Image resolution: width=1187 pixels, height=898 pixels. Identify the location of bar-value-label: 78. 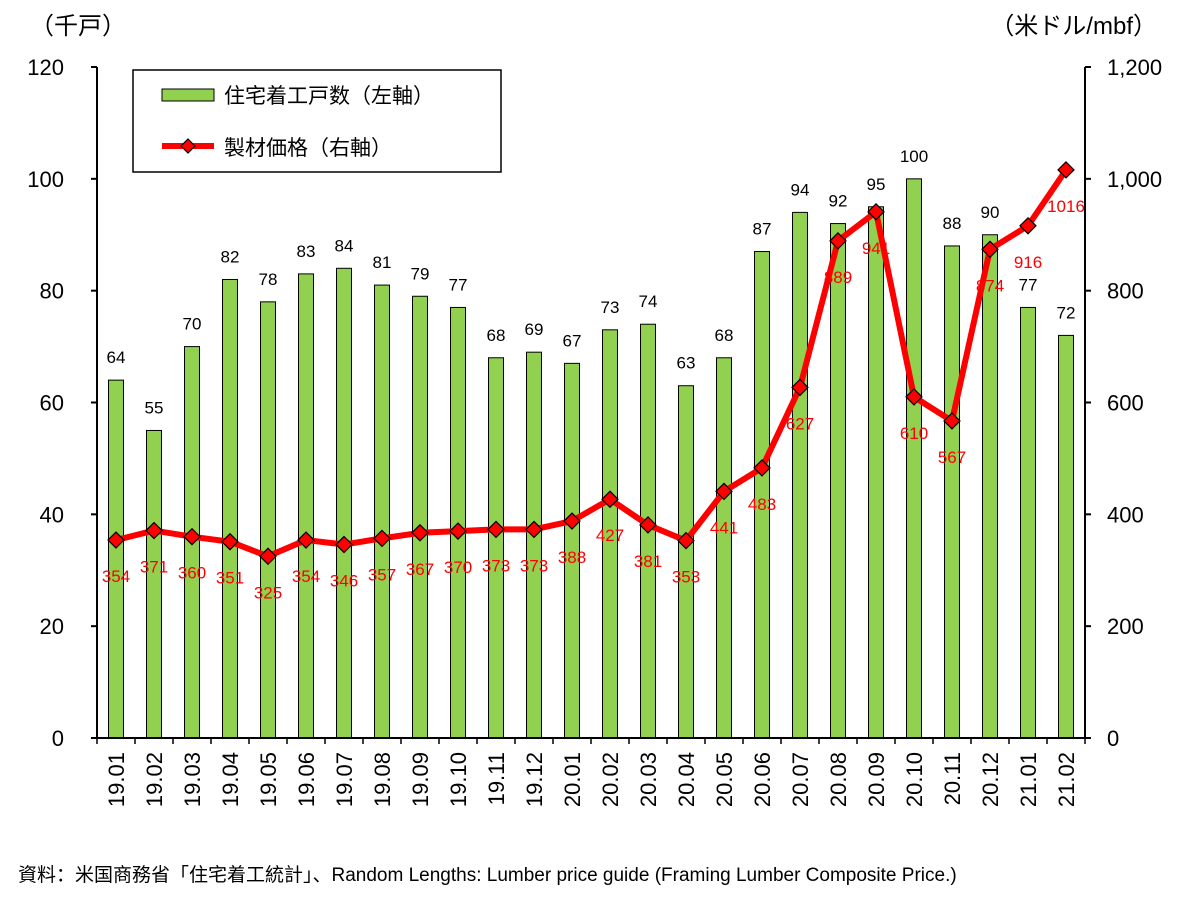
(268, 279).